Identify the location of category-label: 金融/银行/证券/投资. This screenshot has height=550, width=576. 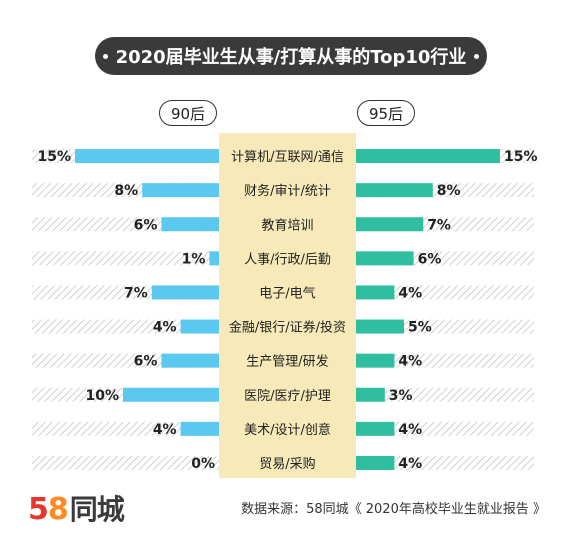
(287, 328).